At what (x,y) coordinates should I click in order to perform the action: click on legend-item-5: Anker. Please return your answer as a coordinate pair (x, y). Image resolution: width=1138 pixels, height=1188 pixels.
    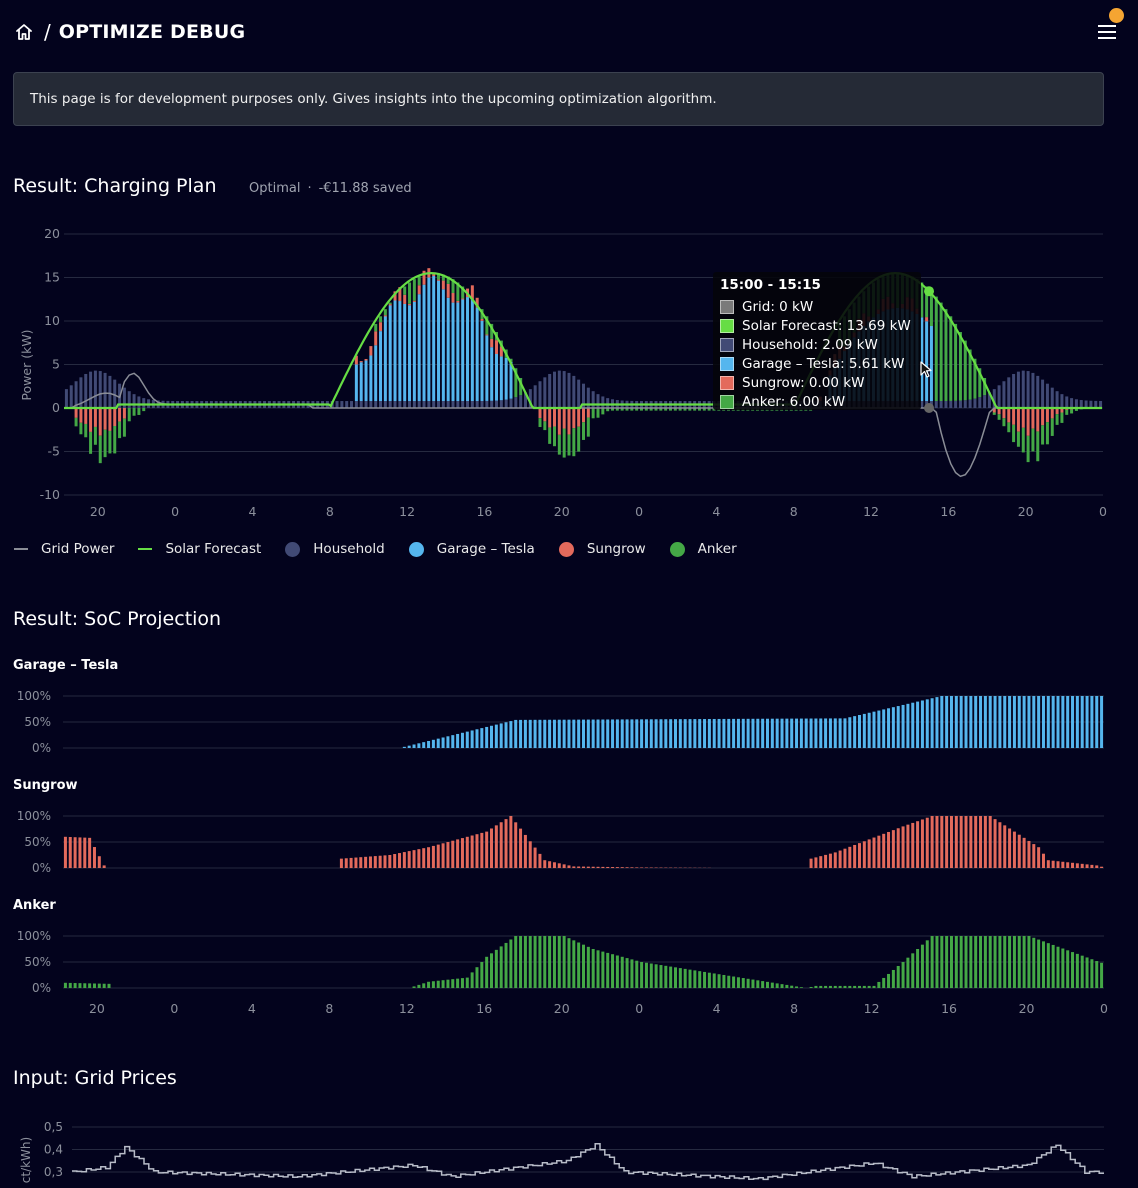
    Looking at the image, I should click on (703, 549).